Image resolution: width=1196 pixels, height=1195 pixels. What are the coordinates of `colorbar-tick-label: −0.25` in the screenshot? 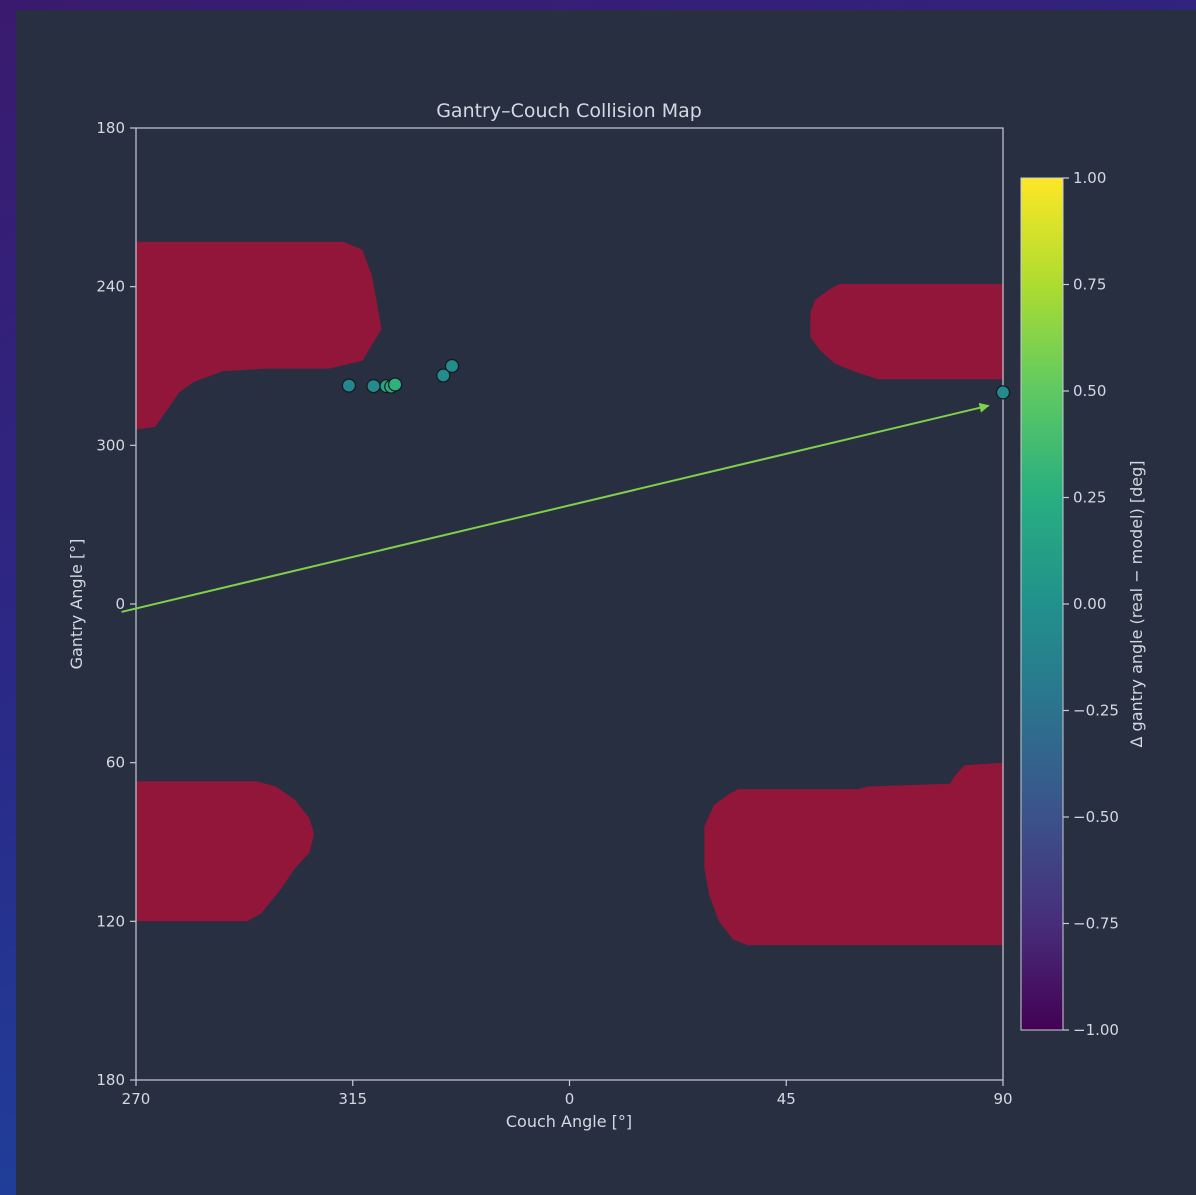 It's located at (1096, 711).